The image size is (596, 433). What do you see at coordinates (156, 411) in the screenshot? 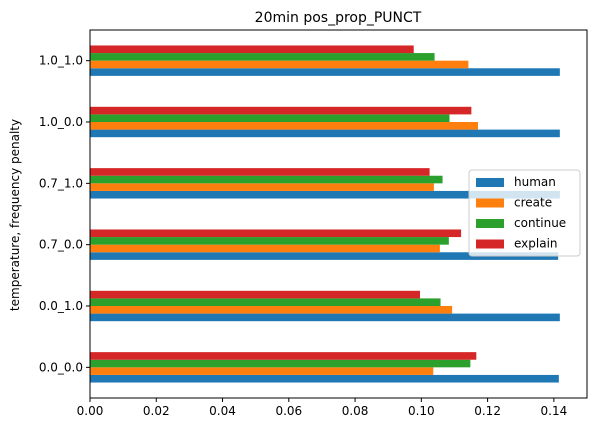
I see `x-tick-label: 0.02` at bounding box center [156, 411].